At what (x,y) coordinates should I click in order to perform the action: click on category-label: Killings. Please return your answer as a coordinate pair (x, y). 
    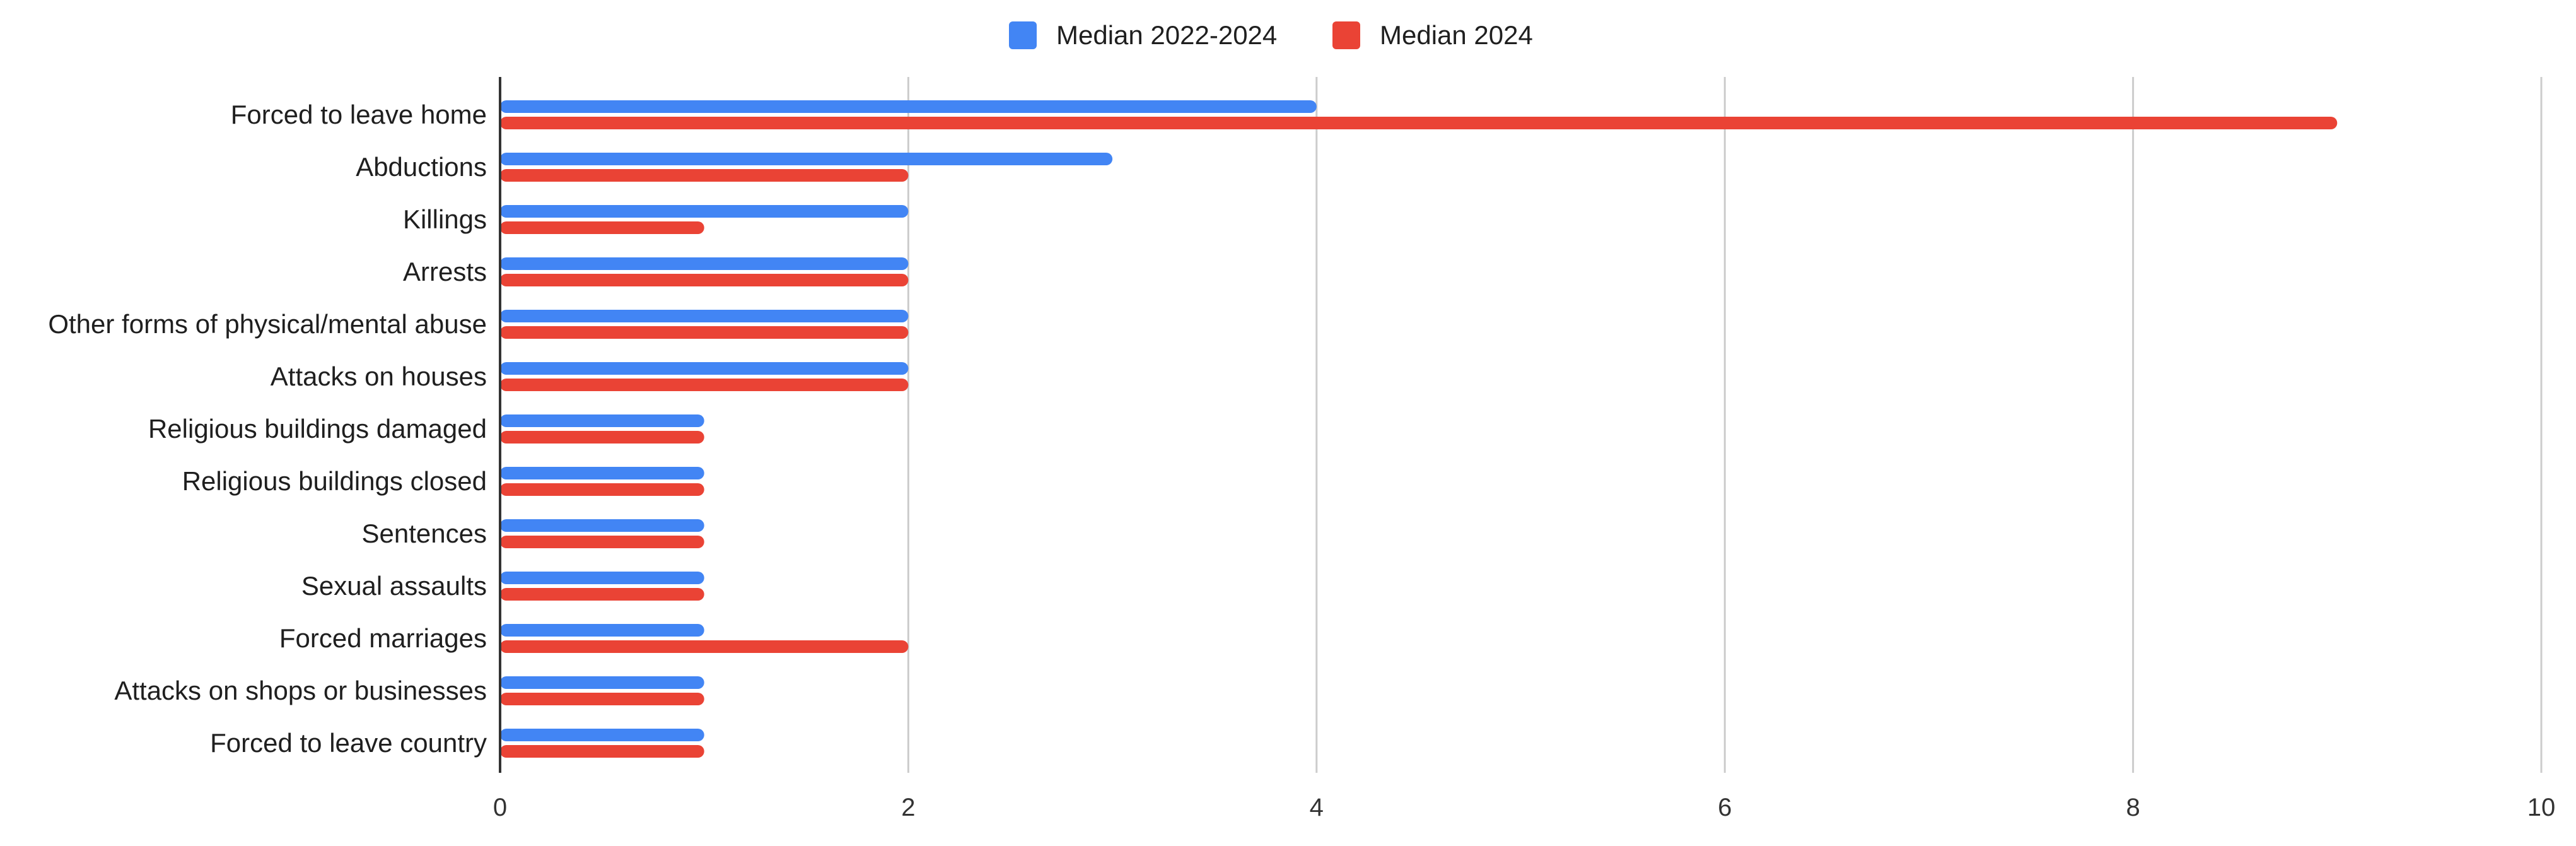
    Looking at the image, I should click on (445, 219).